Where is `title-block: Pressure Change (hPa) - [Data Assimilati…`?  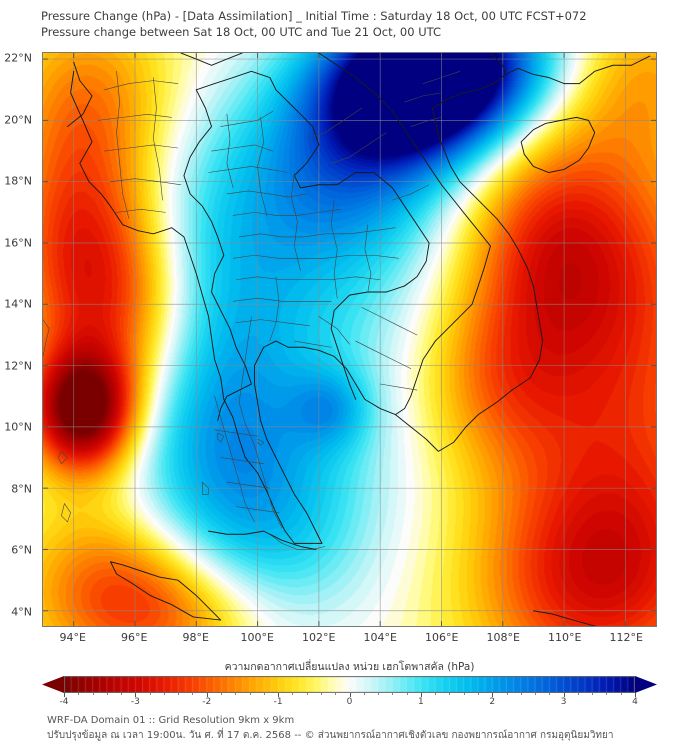 title-block: Pressure Change (hPa) - [Data Assimilati… is located at coordinates (351, 24).